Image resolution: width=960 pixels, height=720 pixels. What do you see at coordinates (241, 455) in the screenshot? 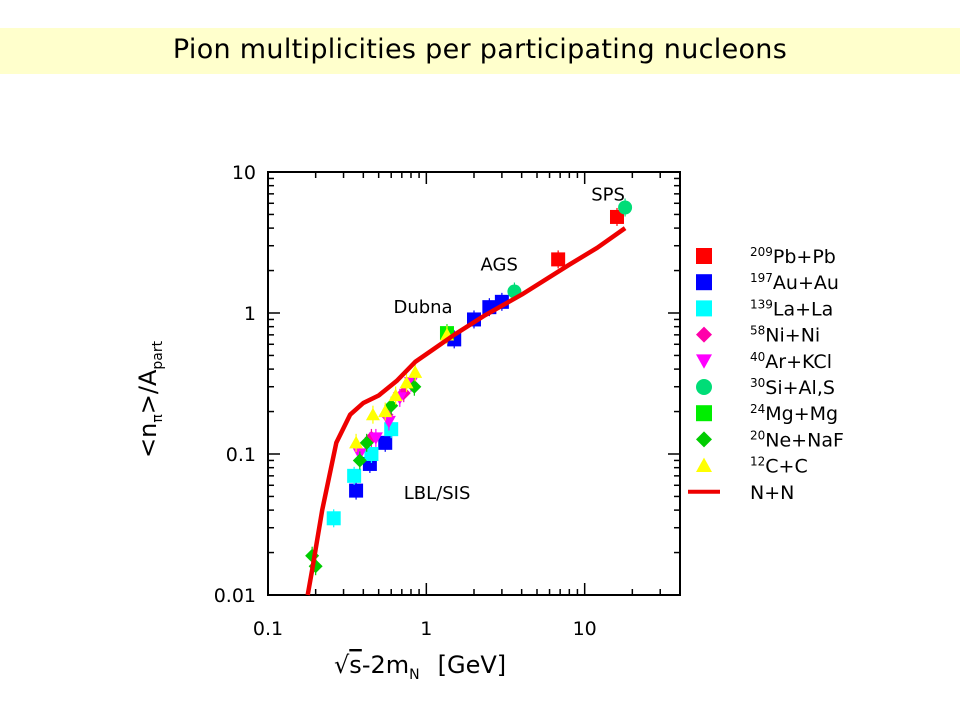
I see `y-tick-label: 0.1` at bounding box center [241, 455].